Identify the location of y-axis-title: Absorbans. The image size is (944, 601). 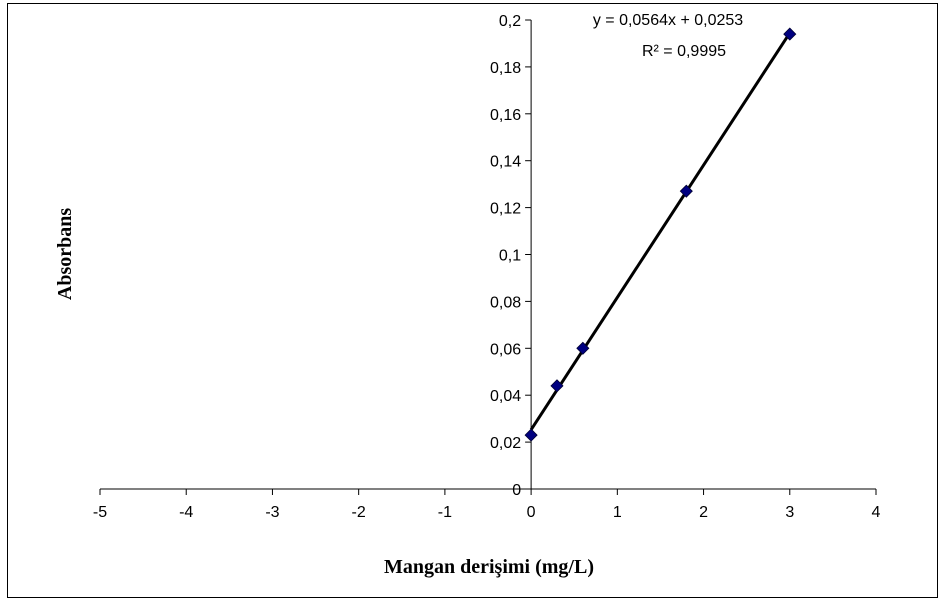
(65, 254).